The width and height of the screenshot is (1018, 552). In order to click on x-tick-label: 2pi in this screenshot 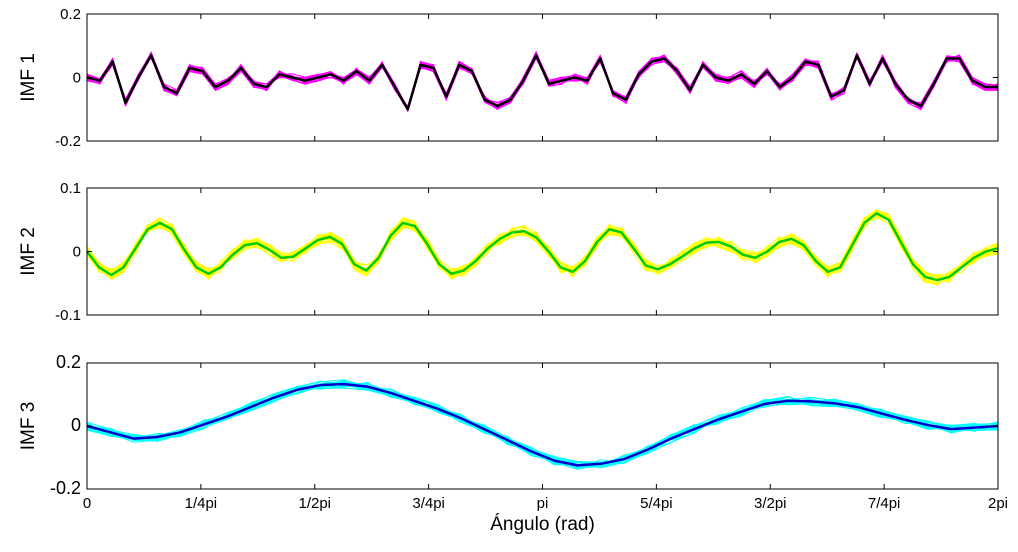, I will do `click(998, 503)`.